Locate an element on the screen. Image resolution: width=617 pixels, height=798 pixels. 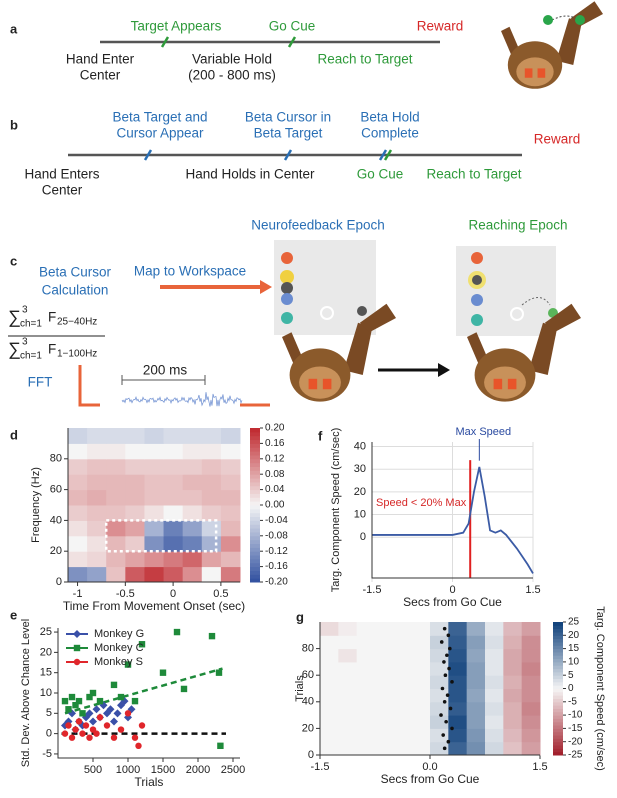
colorbar-tick-label: -20 is located at coordinates (575, 741).